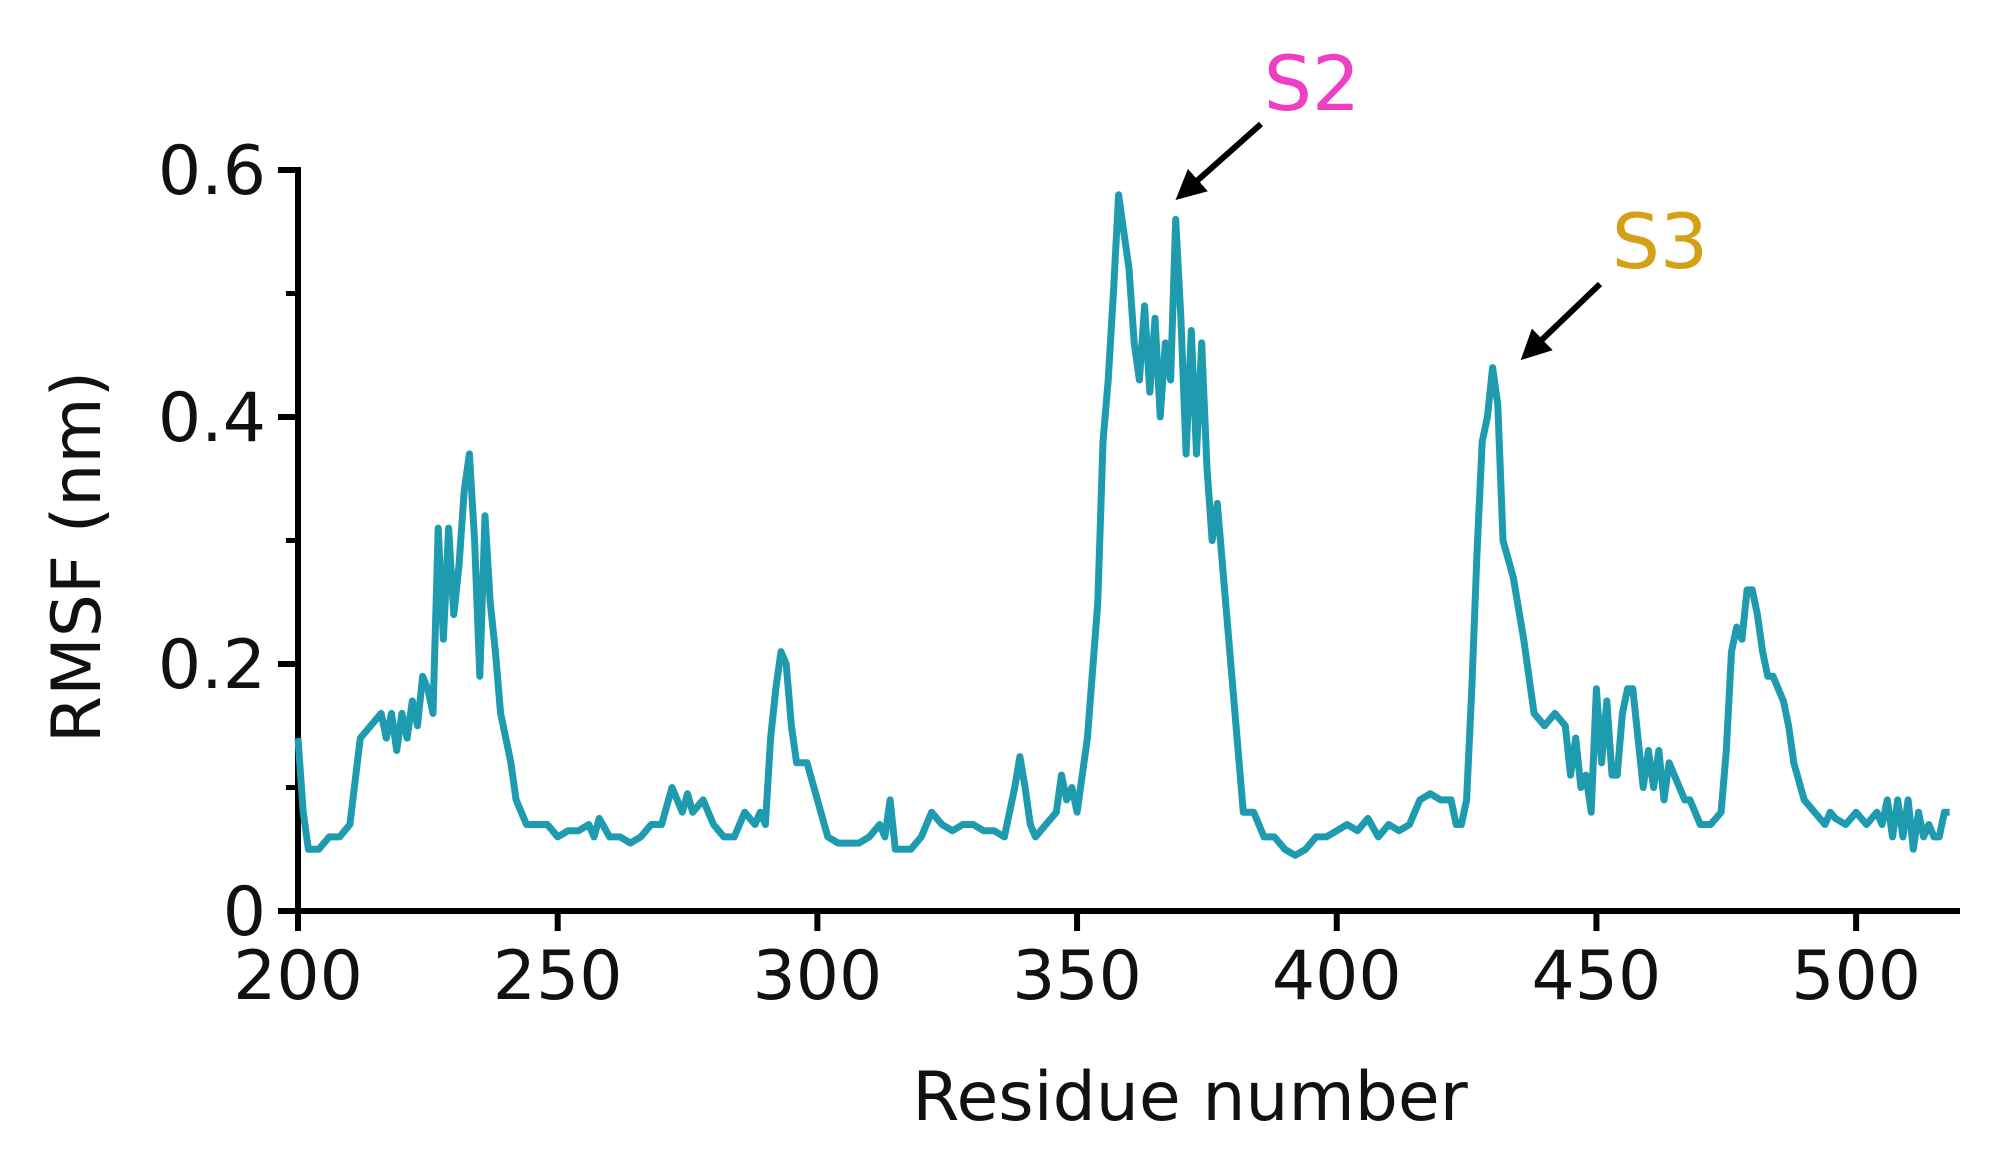 The image size is (1997, 1168). Describe the element at coordinates (1856, 976) in the screenshot. I see `x-tick-label: 500` at that location.